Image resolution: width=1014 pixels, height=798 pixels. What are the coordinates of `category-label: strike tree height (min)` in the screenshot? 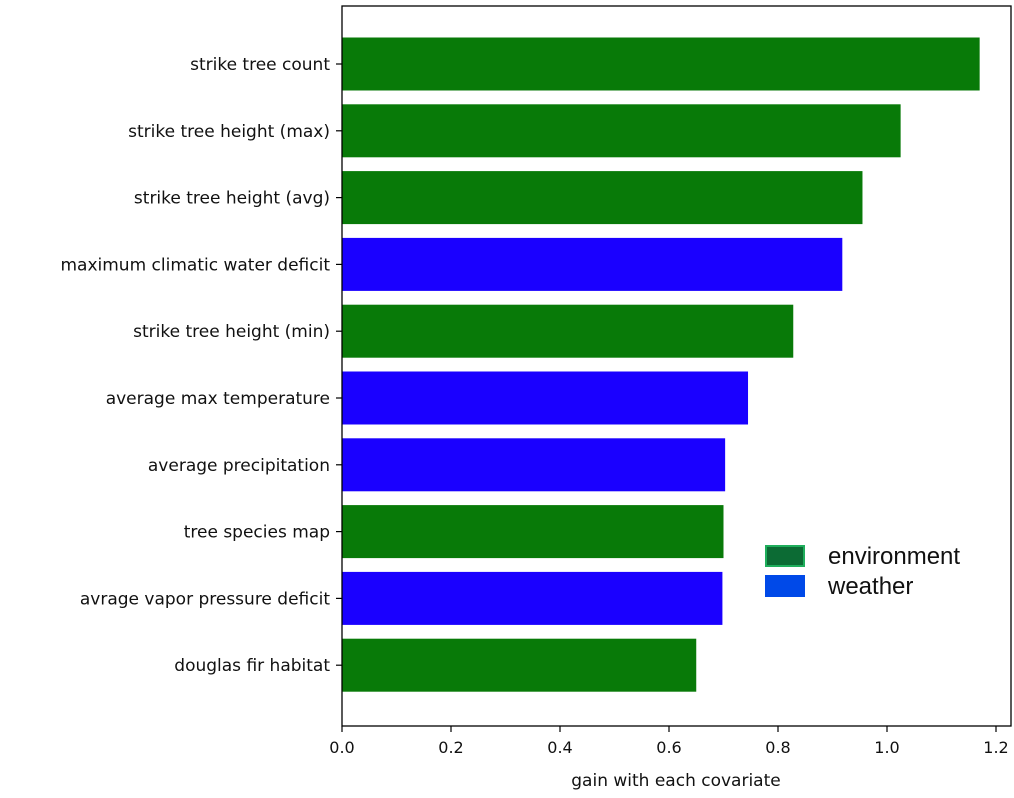 It's located at (231, 332).